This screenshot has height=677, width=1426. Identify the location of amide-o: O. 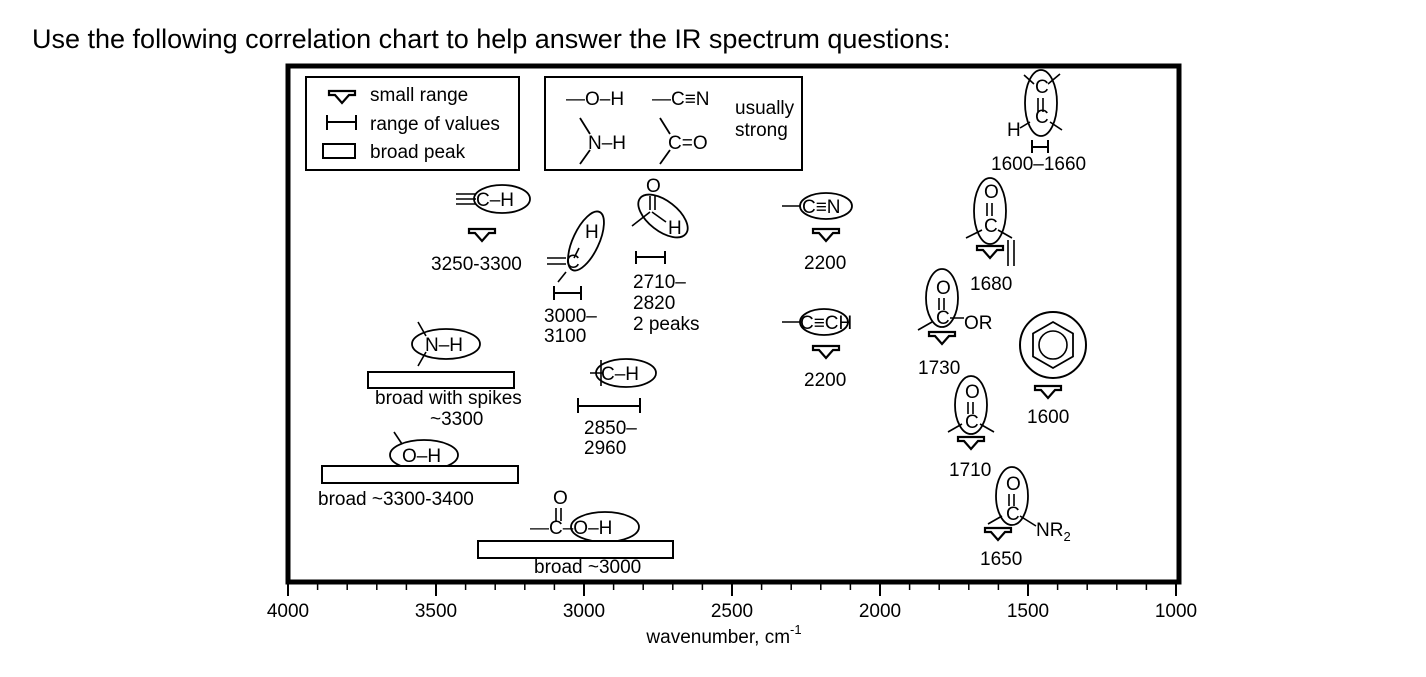
(1013, 484).